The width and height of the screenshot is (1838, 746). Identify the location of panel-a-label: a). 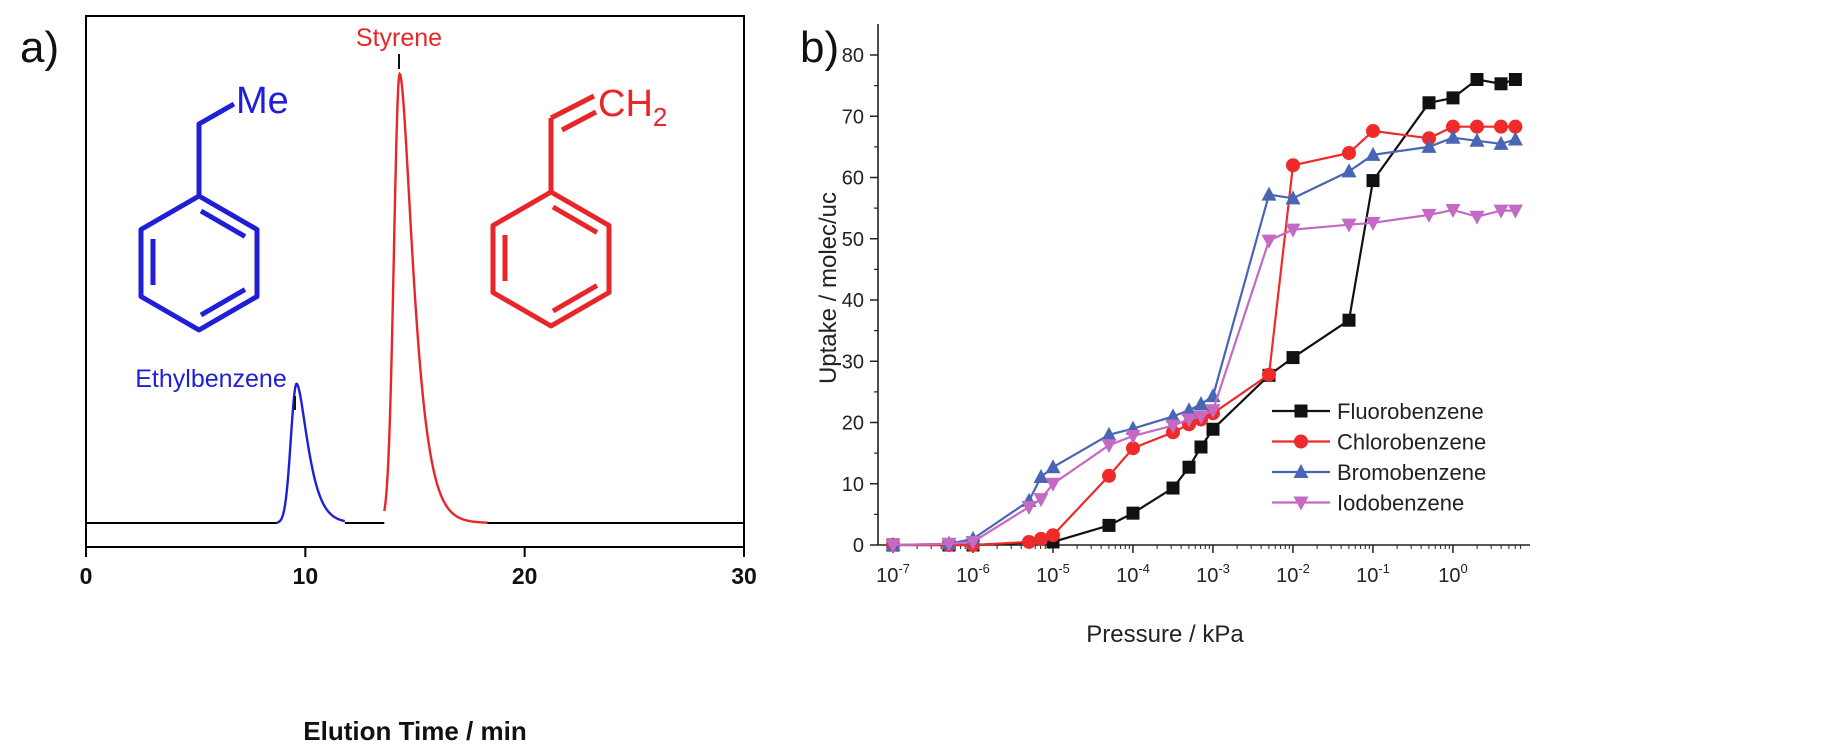
(39, 47).